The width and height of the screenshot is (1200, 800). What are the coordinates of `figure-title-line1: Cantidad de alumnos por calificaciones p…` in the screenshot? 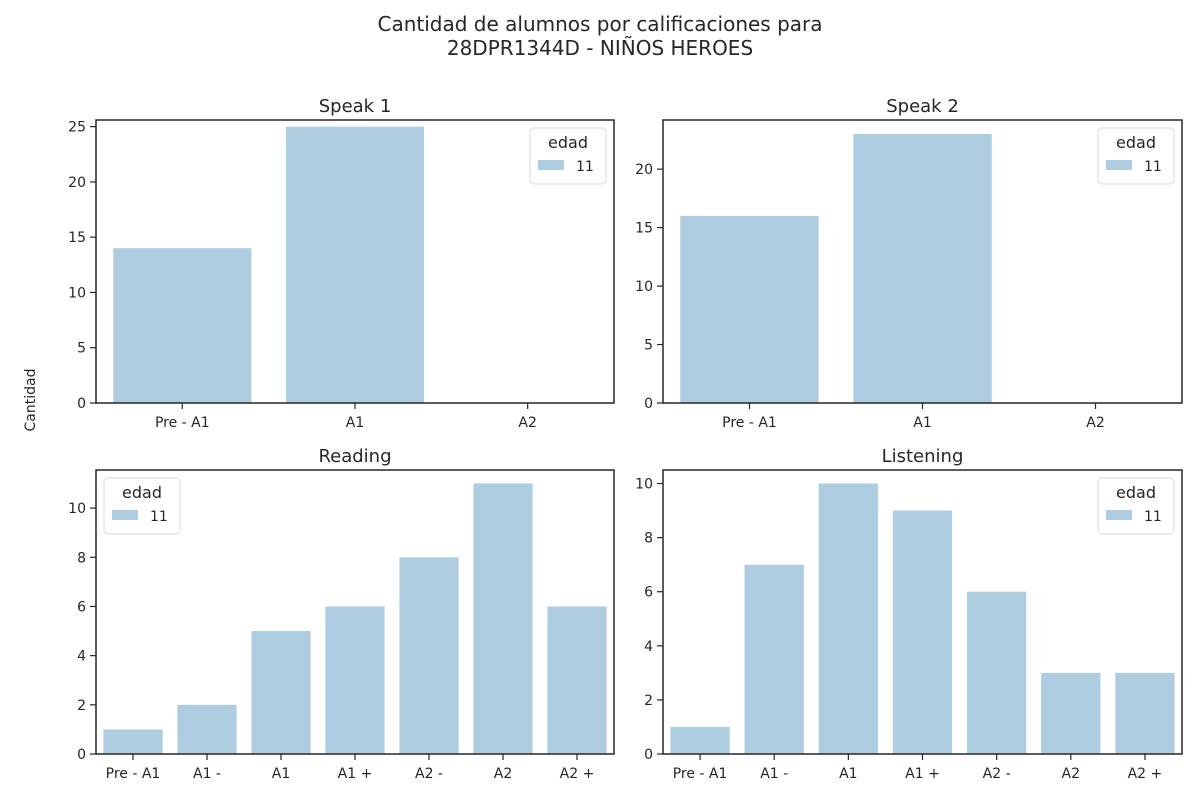 It's located at (600, 24).